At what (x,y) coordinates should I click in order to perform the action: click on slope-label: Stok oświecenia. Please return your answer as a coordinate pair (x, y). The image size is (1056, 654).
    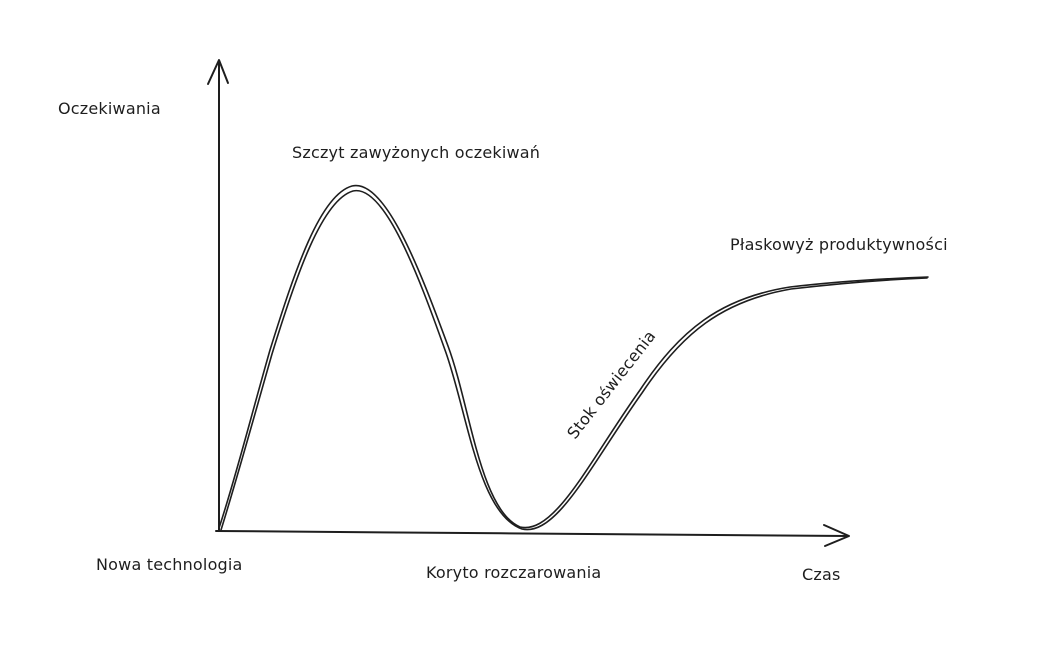
    Looking at the image, I should click on (611, 385).